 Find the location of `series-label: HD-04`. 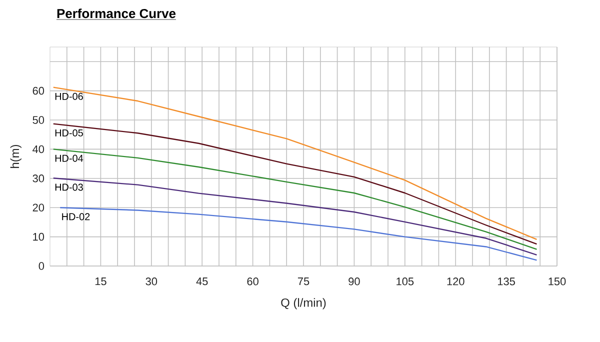

series-label: HD-04 is located at coordinates (69, 158).